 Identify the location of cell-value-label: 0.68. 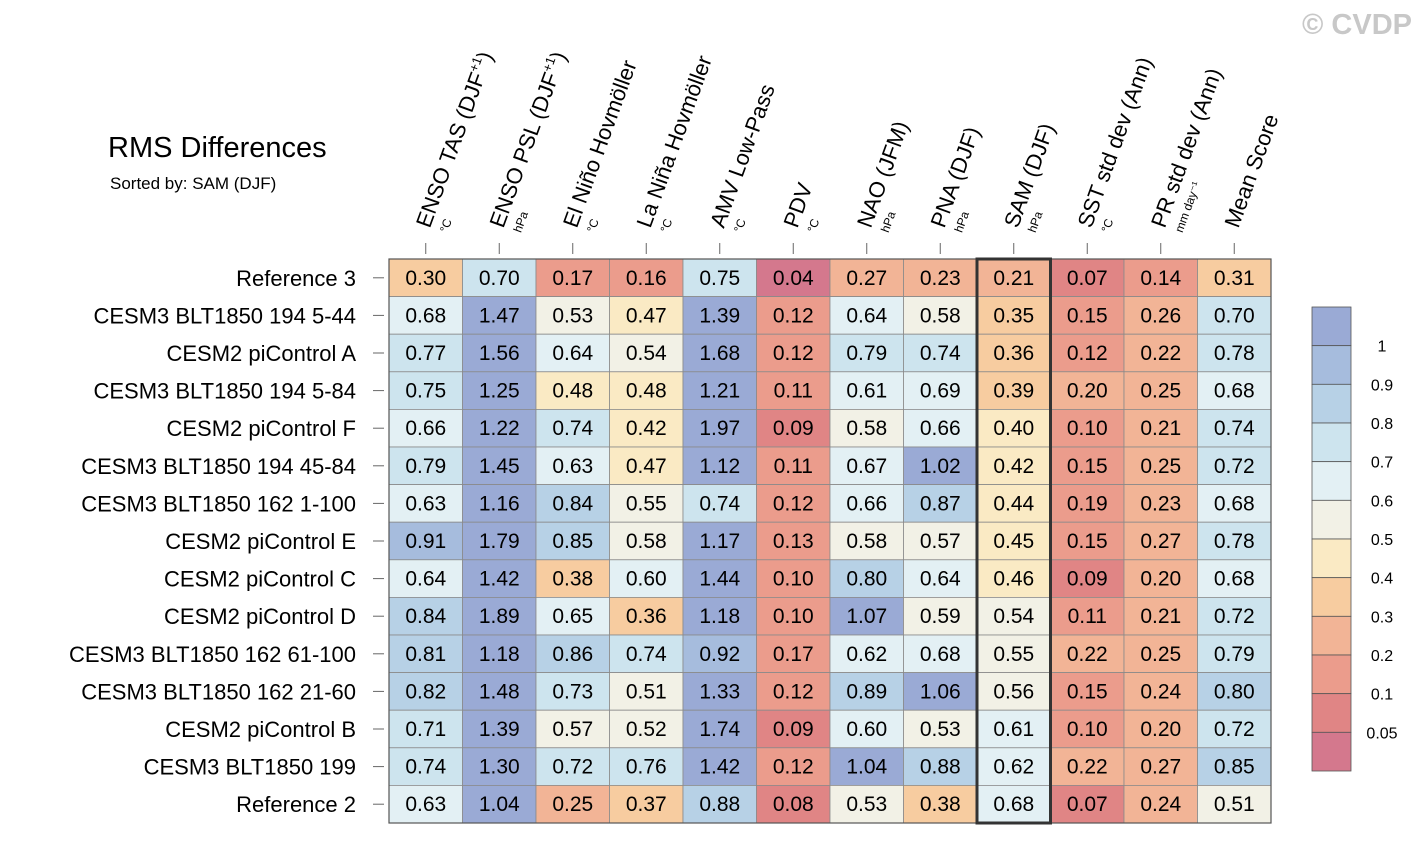
(1234, 503).